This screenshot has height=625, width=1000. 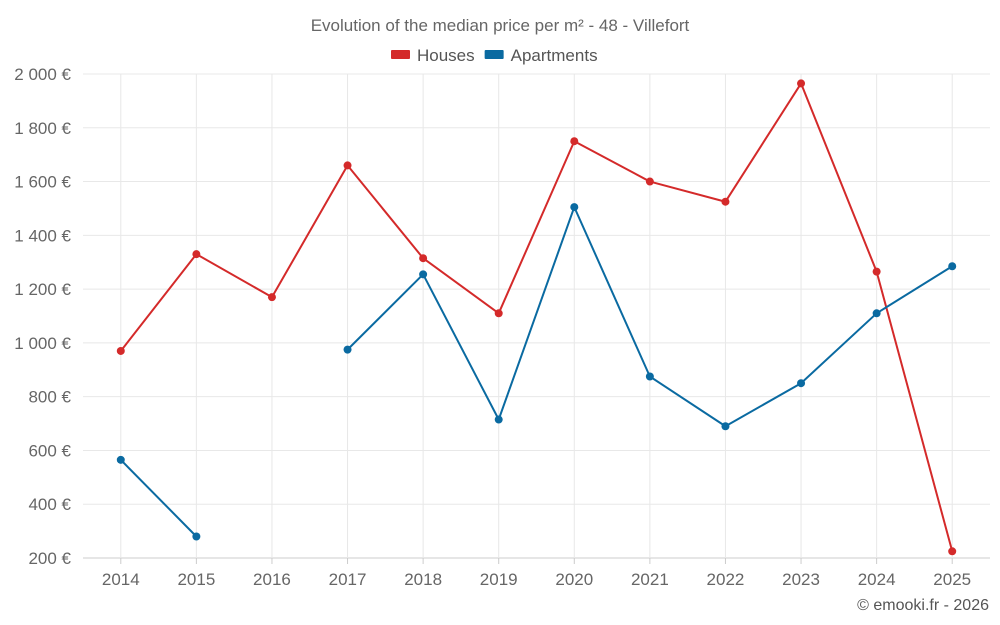 I want to click on x-tick-label: 2015, so click(x=196, y=579).